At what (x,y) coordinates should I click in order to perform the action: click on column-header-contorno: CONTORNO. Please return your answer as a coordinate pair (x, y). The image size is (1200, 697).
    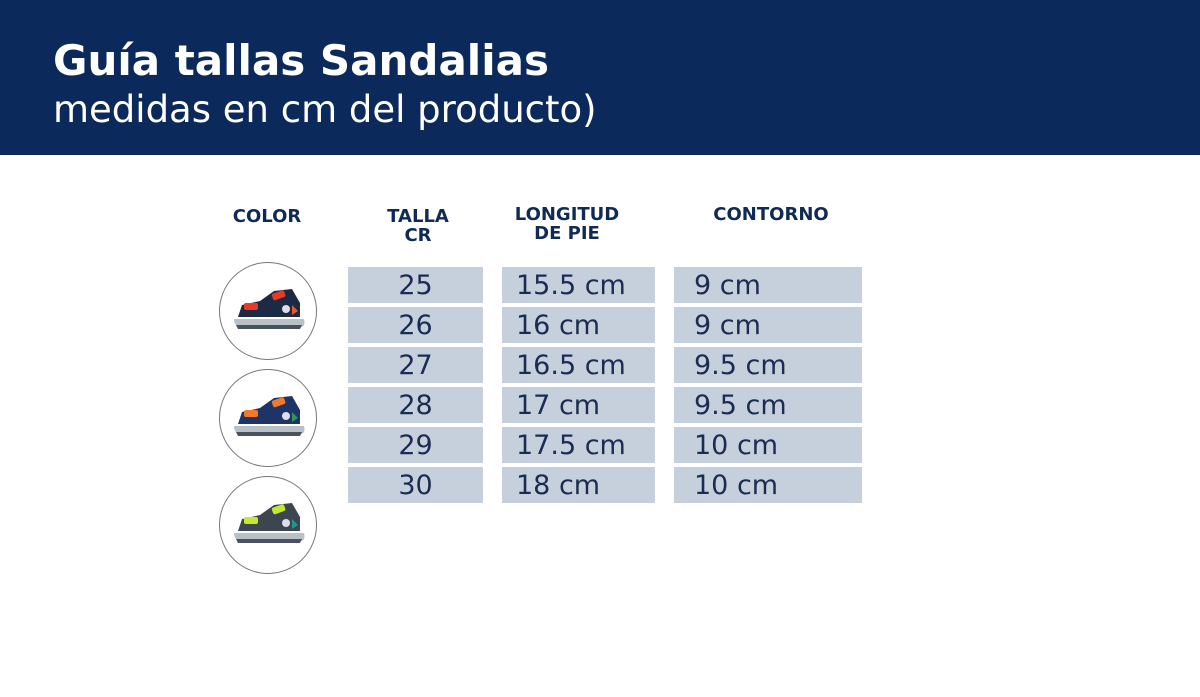
    Looking at the image, I should click on (771, 214).